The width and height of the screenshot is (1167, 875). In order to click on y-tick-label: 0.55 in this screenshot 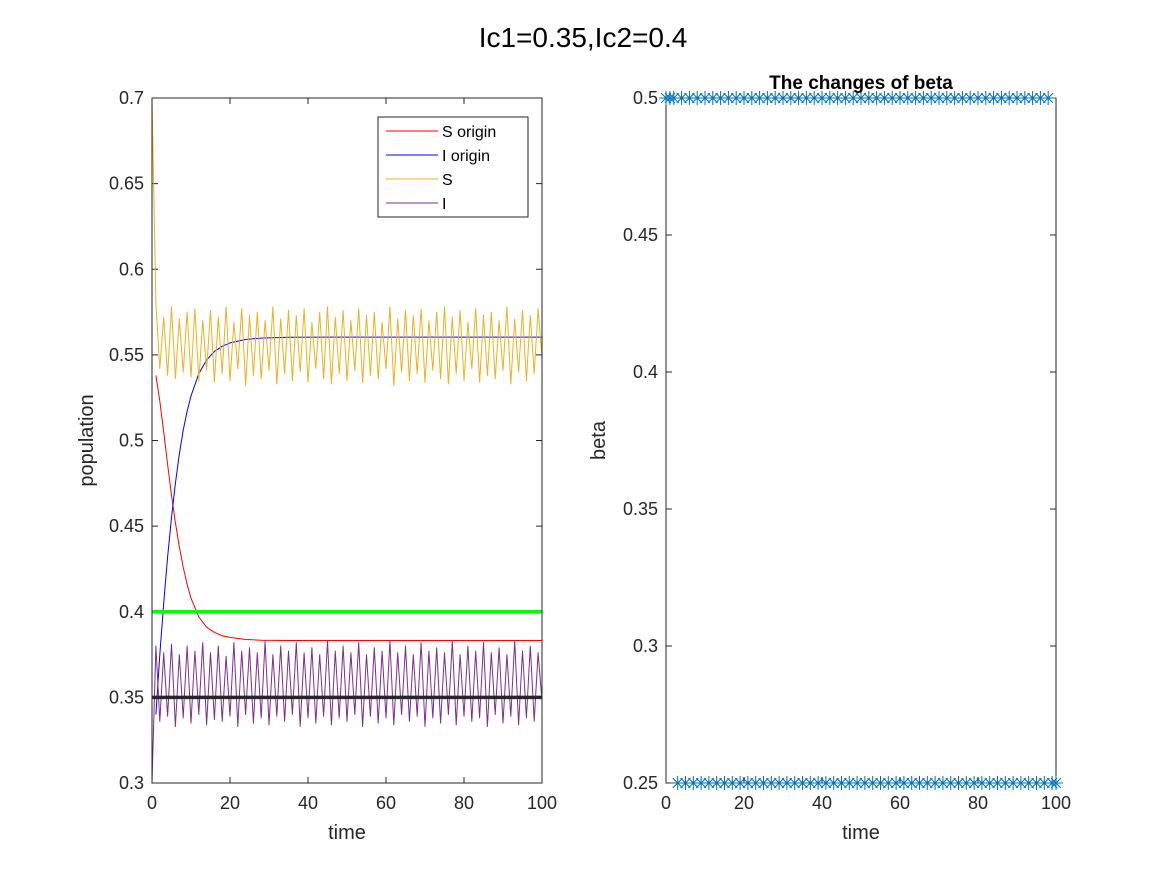, I will do `click(126, 355)`.